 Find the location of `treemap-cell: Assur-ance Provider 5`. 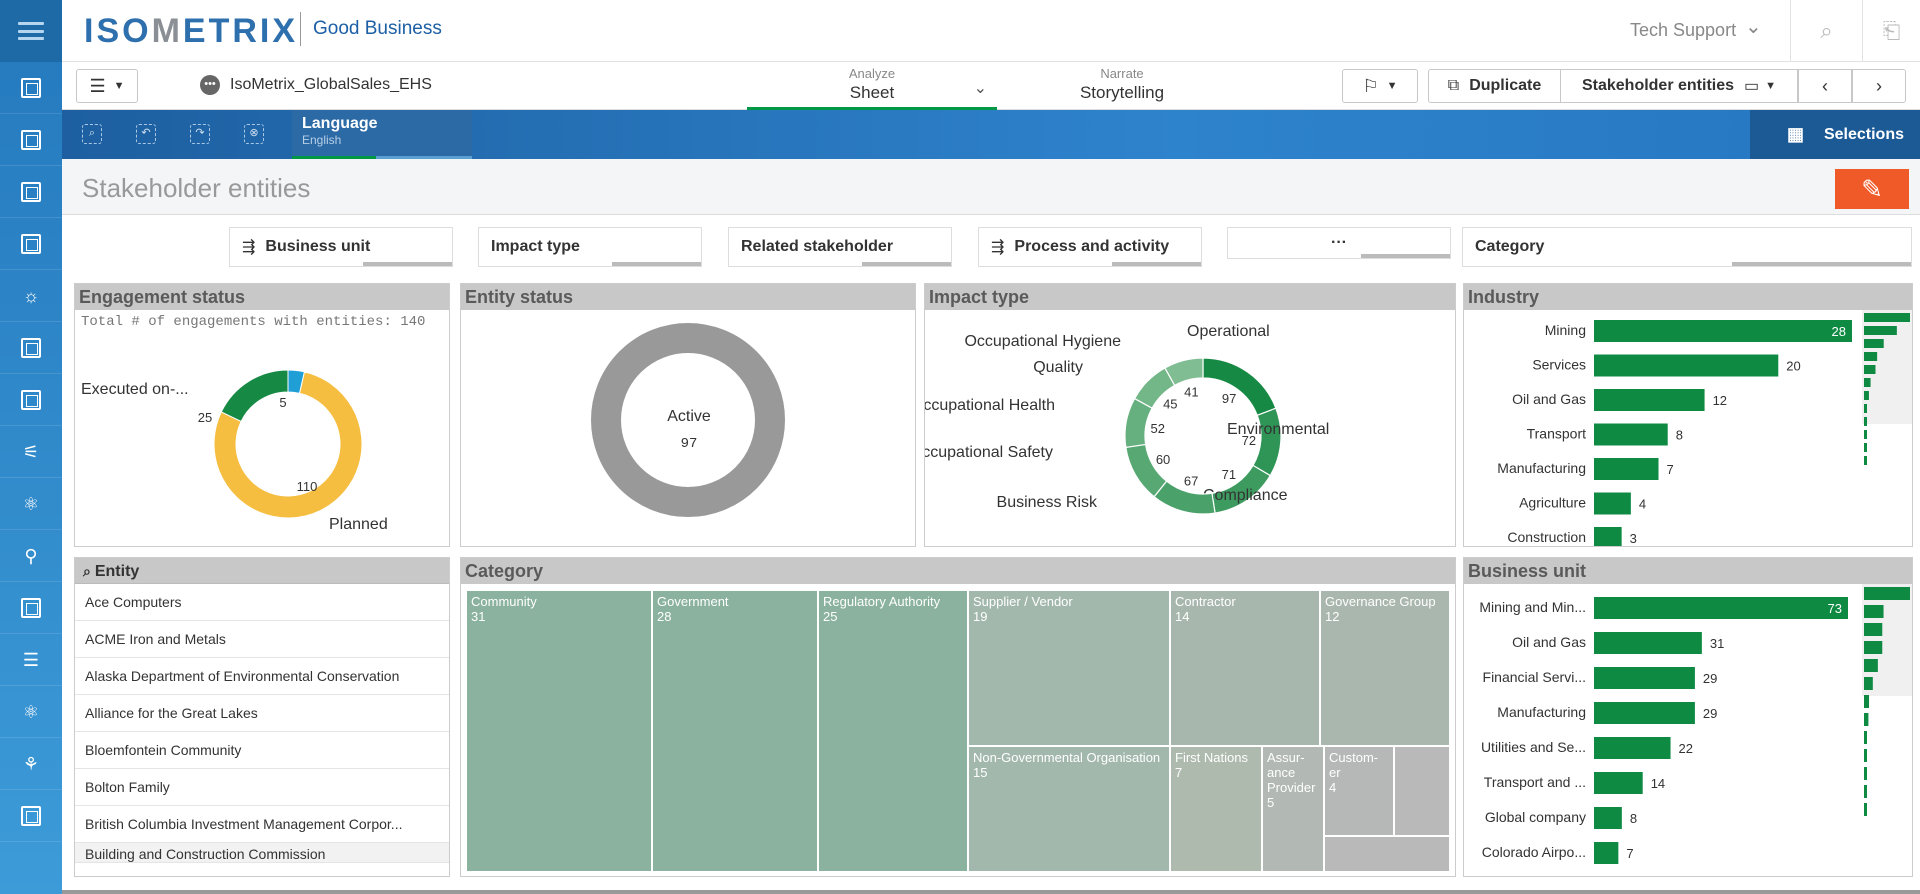

treemap-cell: Assur-ance Provider 5 is located at coordinates (1293, 809).